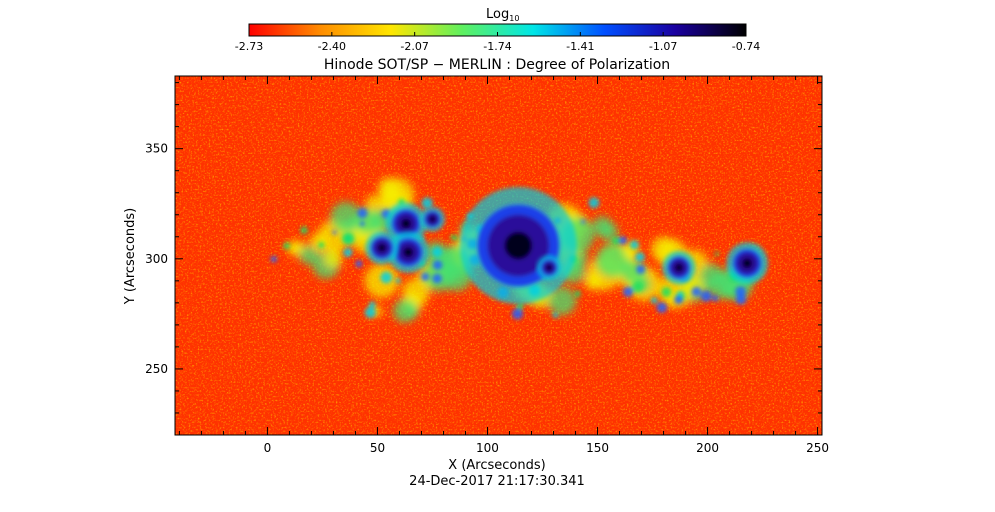  What do you see at coordinates (487, 448) in the screenshot?
I see `x-tick-label: 100` at bounding box center [487, 448].